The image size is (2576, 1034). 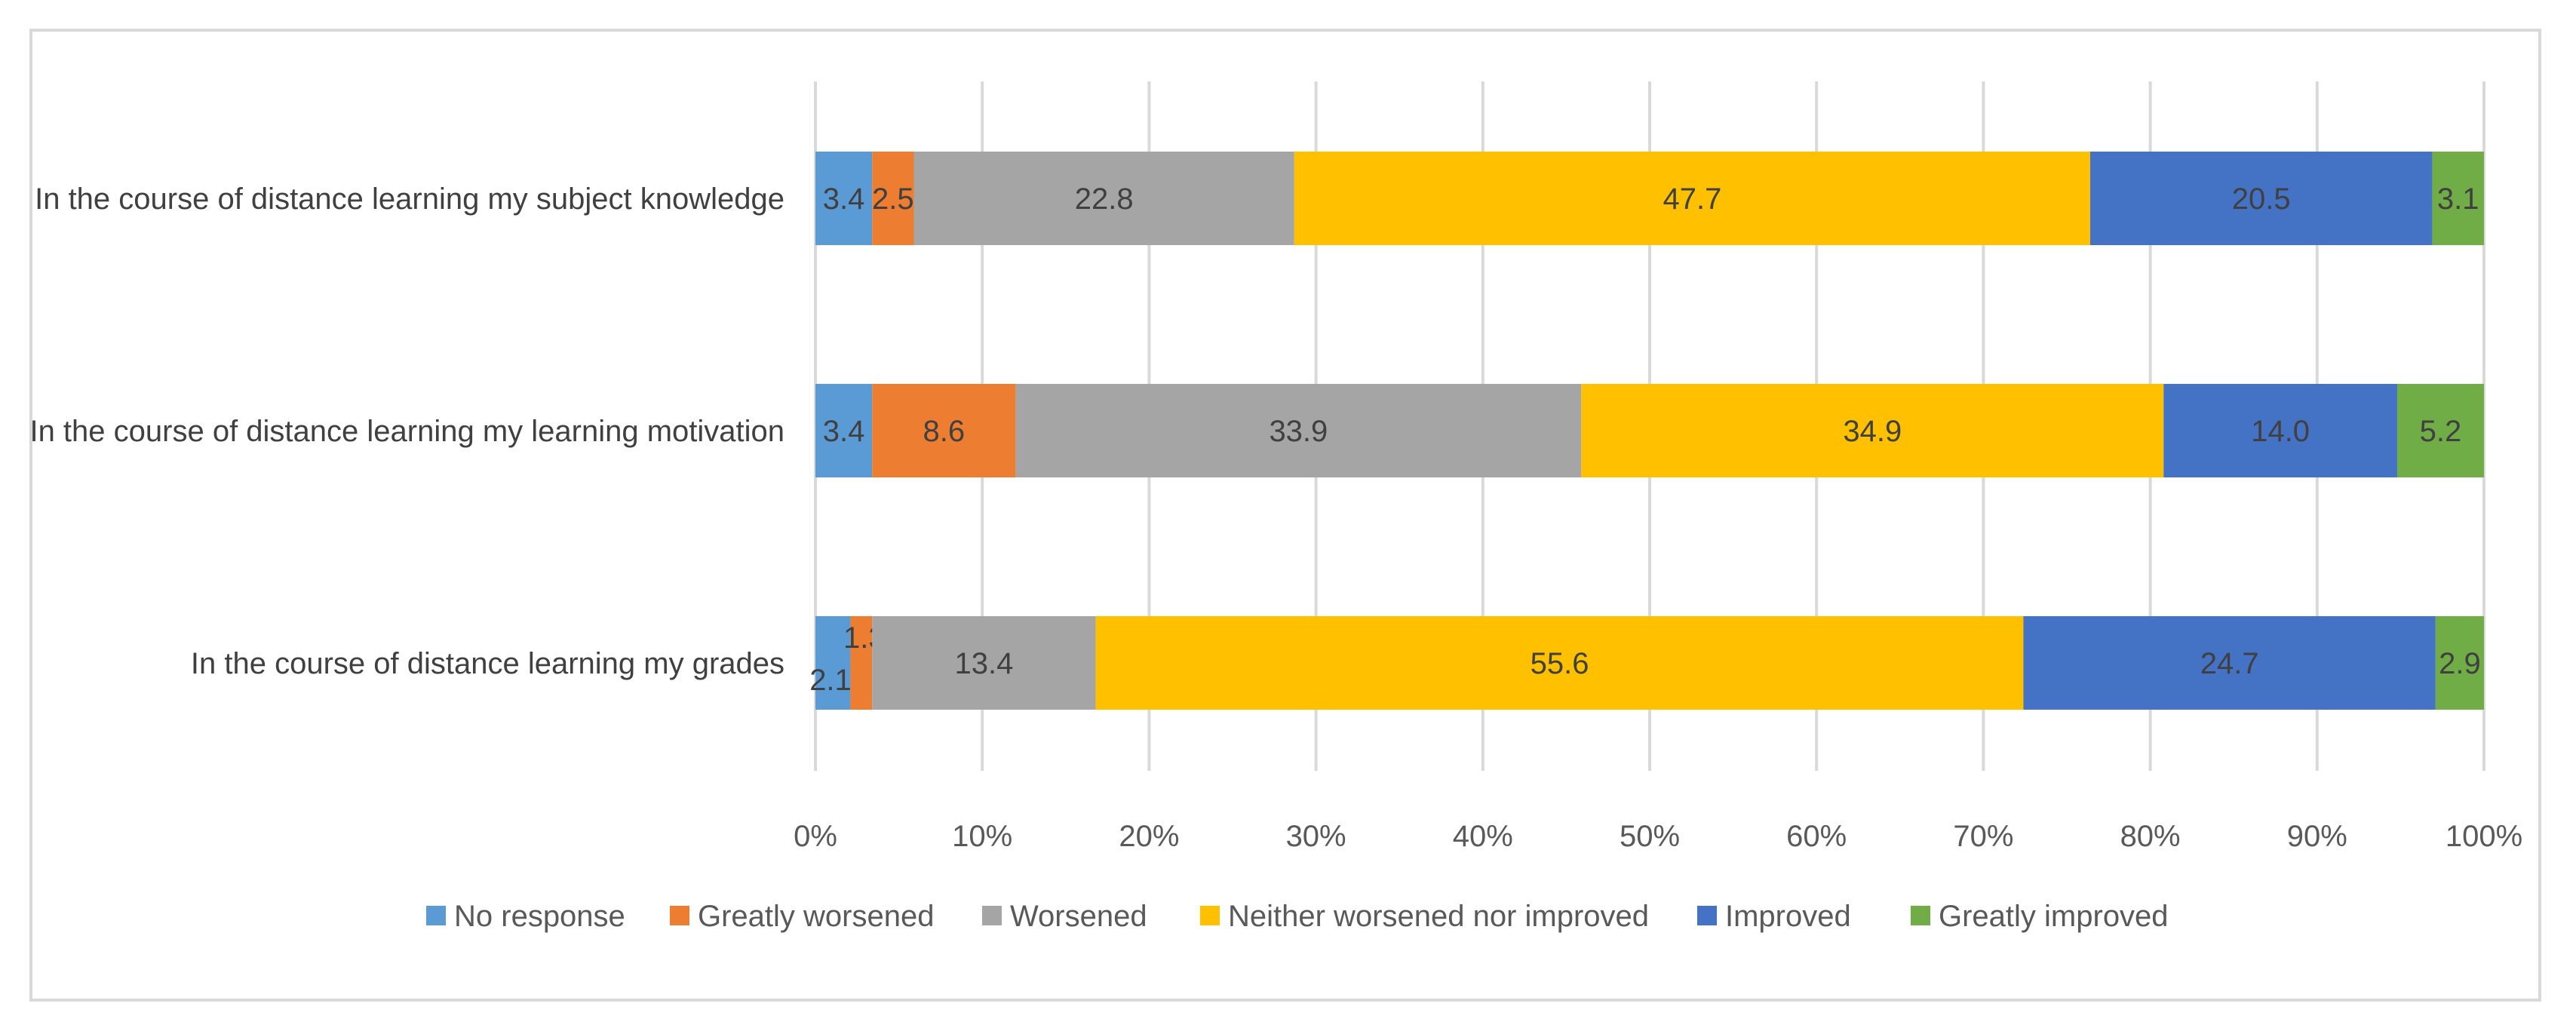 I want to click on legend-label: Neither worsened nor improved, so click(x=1438, y=916).